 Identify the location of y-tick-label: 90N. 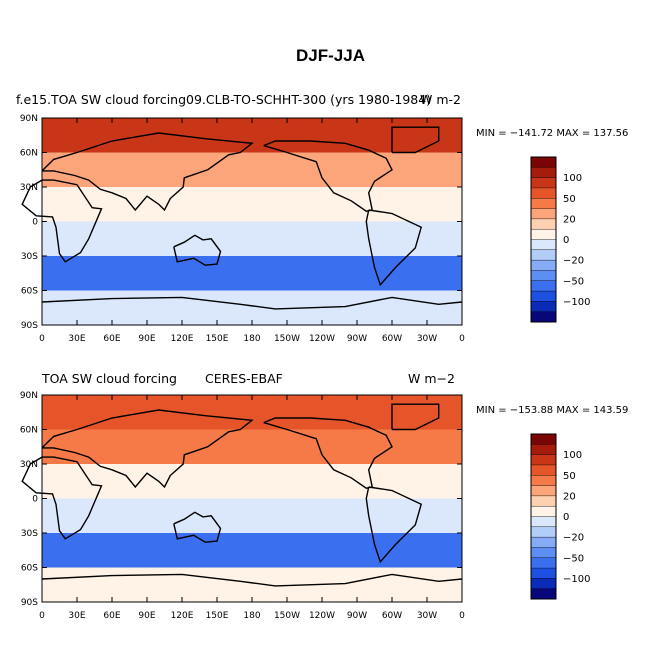
(29, 396).